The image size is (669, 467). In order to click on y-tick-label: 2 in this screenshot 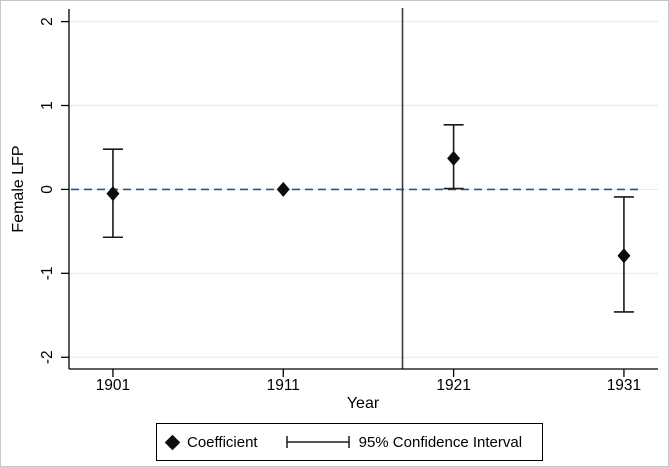, I will do `click(47, 21)`.